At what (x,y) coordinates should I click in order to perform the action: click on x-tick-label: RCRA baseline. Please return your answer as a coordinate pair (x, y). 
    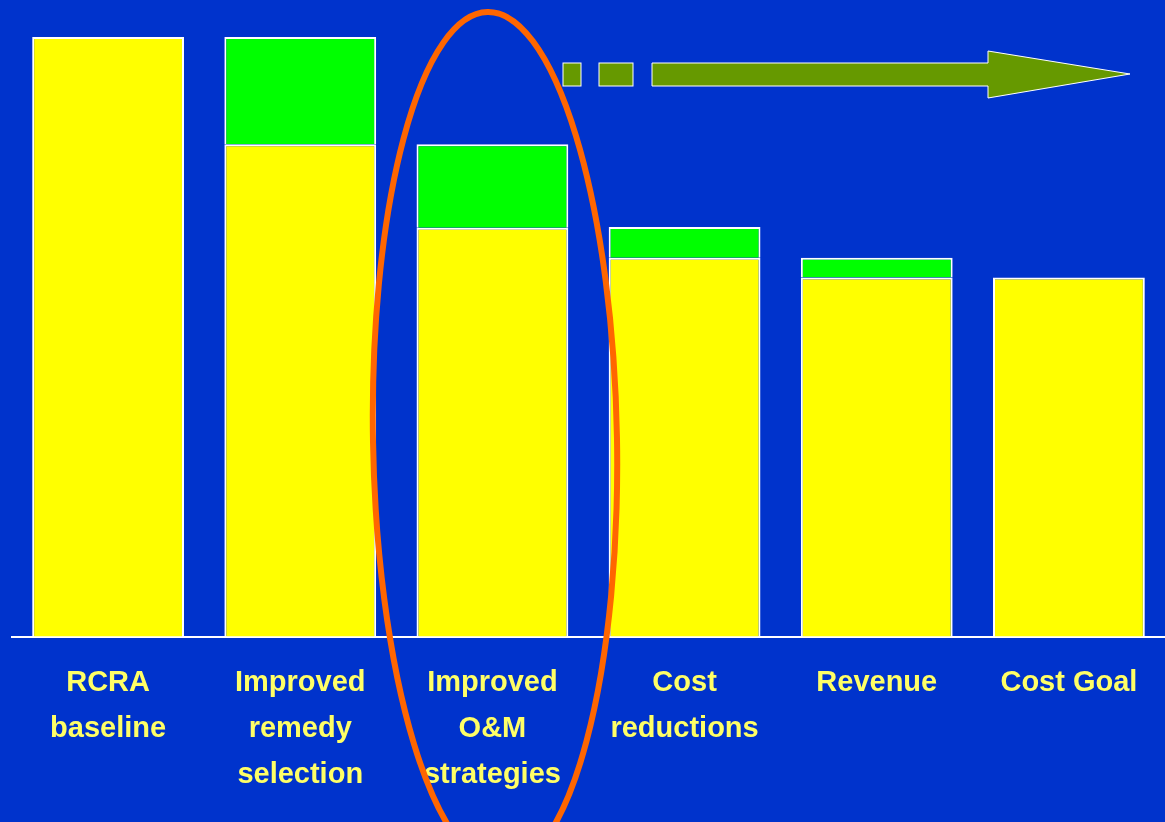
    Looking at the image, I should click on (108, 704).